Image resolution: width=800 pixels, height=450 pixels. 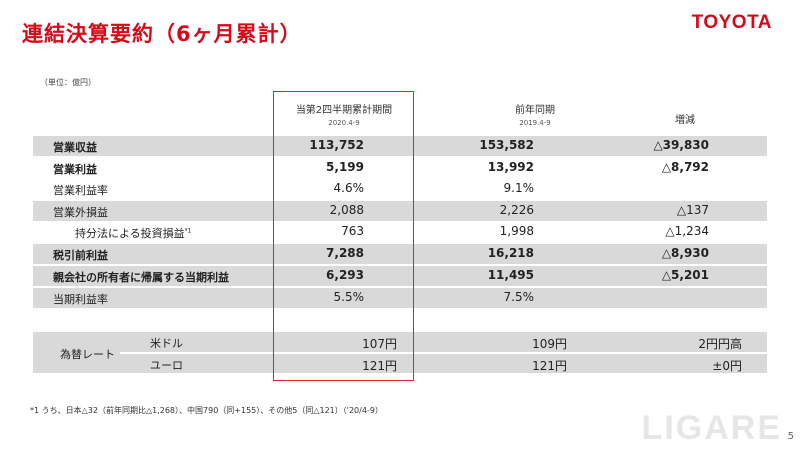 What do you see at coordinates (345, 167) in the screenshot?
I see `value-current: 5,199` at bounding box center [345, 167].